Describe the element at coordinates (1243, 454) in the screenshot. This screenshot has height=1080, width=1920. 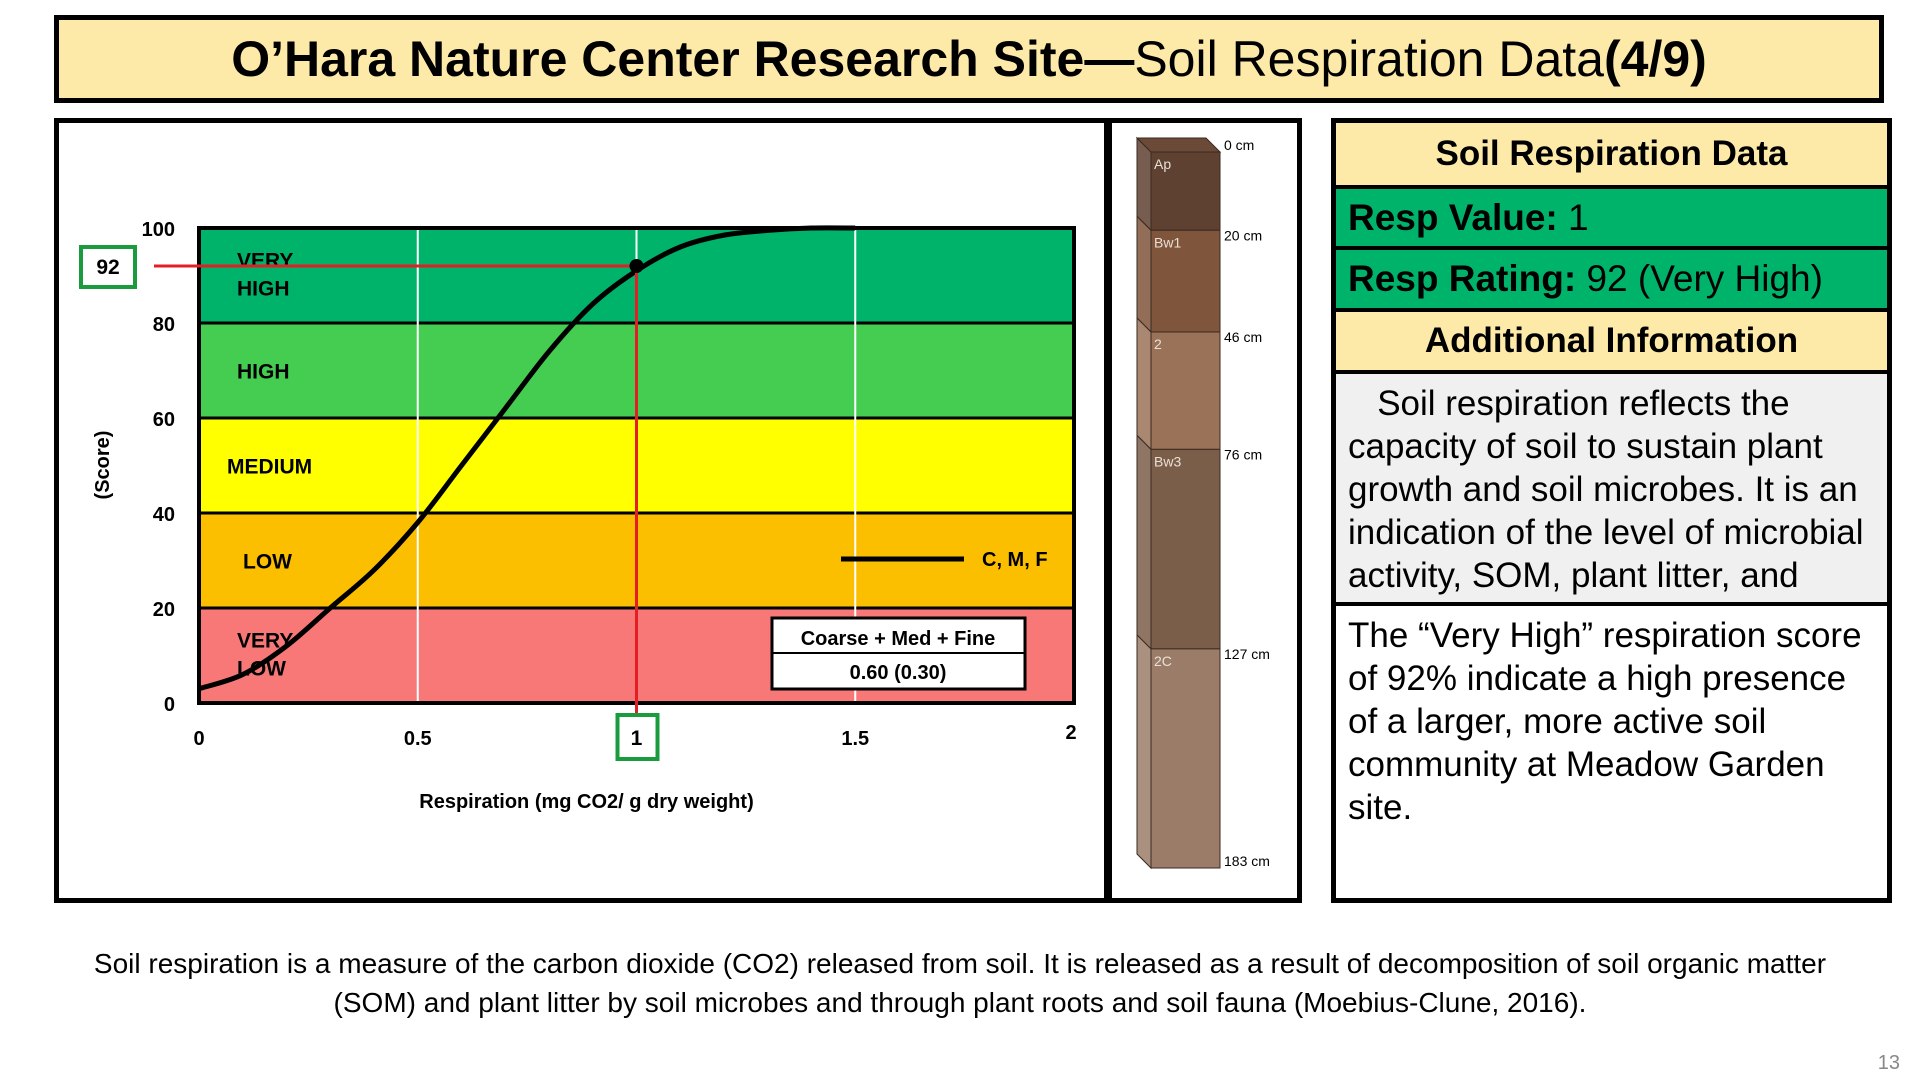
I see `depth-label: 76 cm` at that location.